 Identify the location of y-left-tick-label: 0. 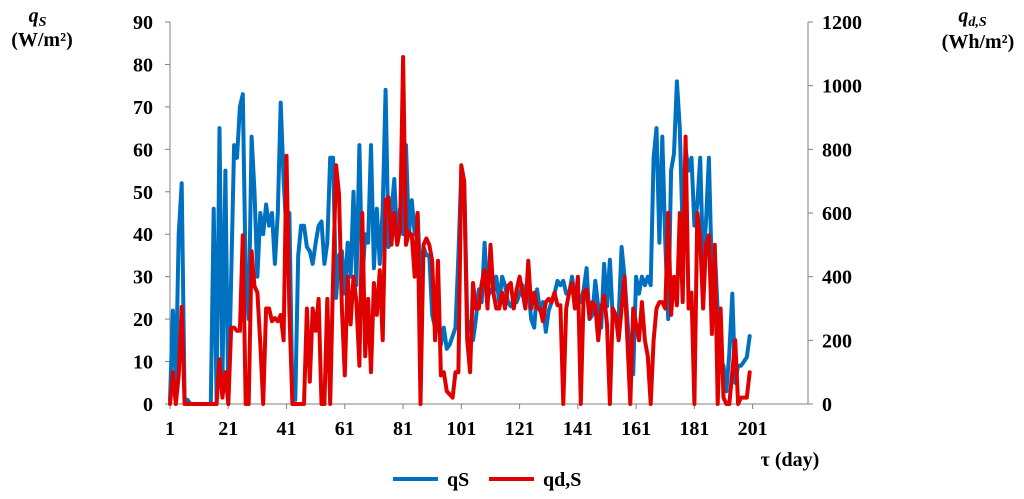
(148, 405).